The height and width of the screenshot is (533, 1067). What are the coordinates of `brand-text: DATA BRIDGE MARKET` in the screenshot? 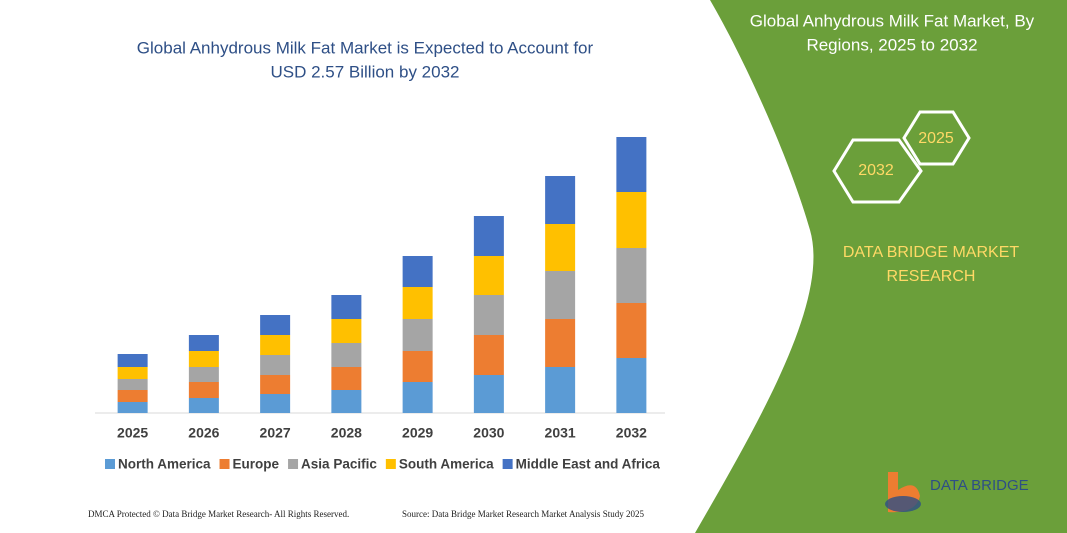 It's located at (931, 252).